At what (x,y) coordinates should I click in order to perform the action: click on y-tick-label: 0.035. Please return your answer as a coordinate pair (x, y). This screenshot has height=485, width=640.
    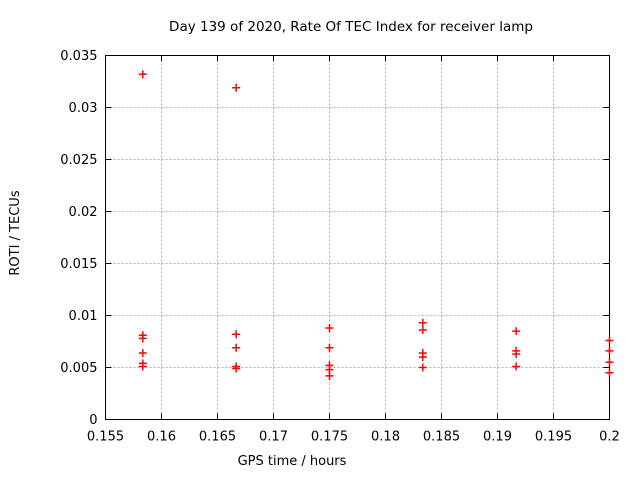
    Looking at the image, I should click on (78, 56).